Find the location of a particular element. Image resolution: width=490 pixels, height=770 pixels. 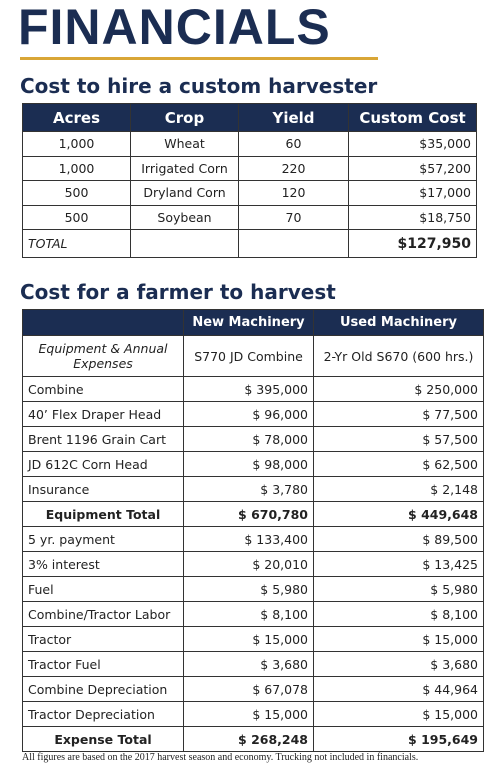

table-cell: $ 449,648 is located at coordinates (398, 514).